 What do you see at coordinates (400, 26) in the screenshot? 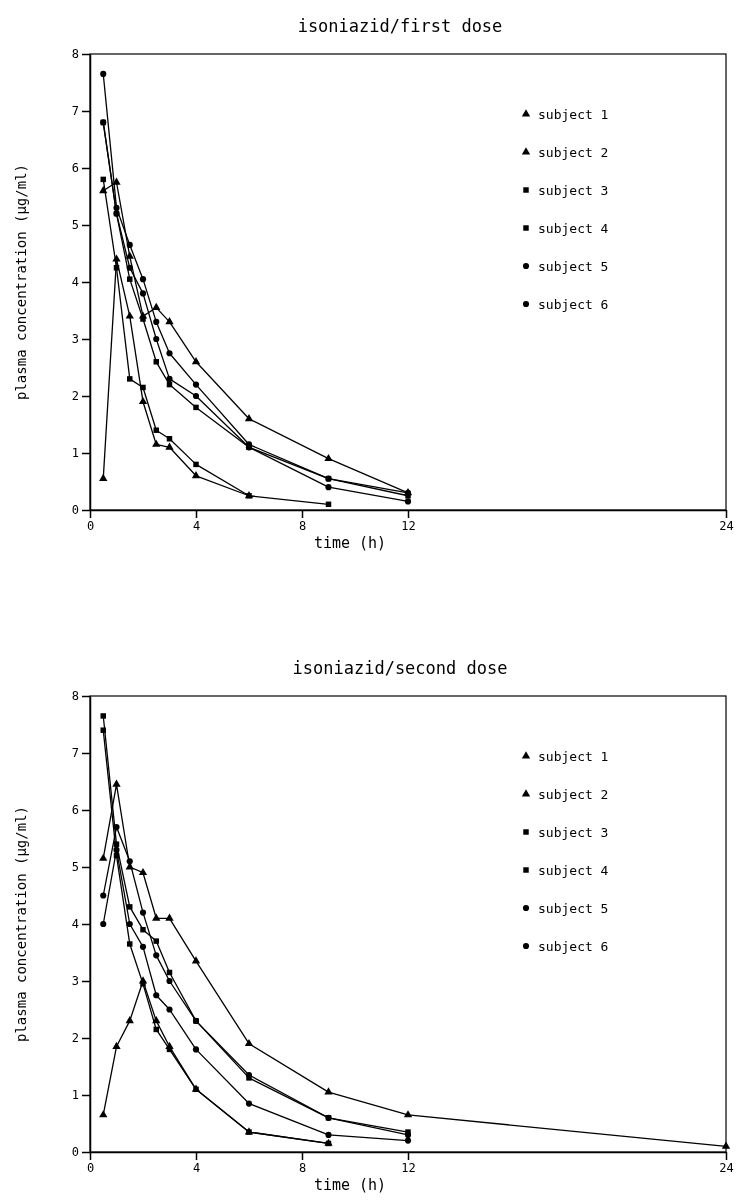
I see `chart-title: isoniazid/first dose` at bounding box center [400, 26].